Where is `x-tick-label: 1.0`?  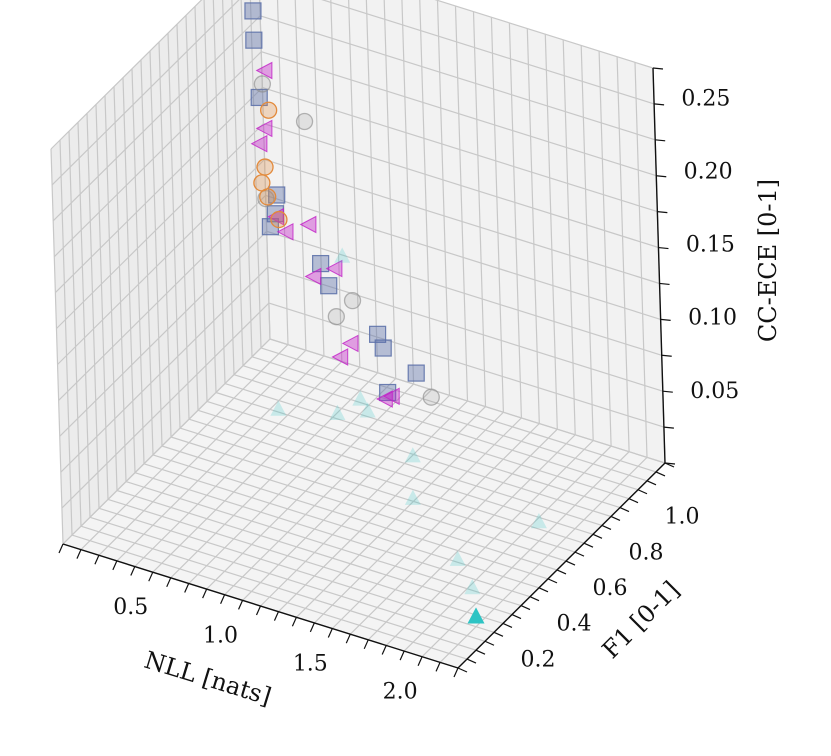
x-tick-label: 1.0 is located at coordinates (220, 635).